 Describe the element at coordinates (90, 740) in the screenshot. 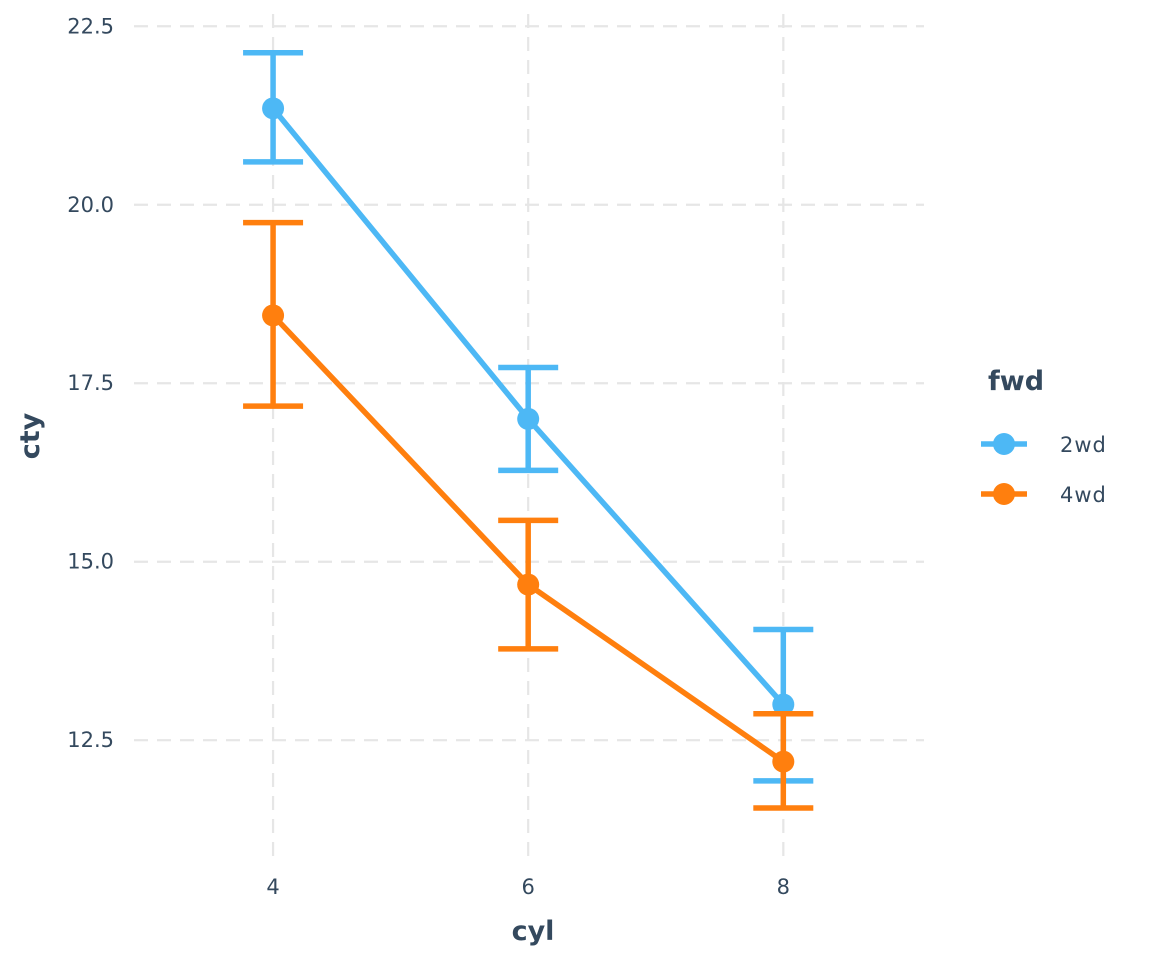

I see `y-tick-label: 12.5` at that location.